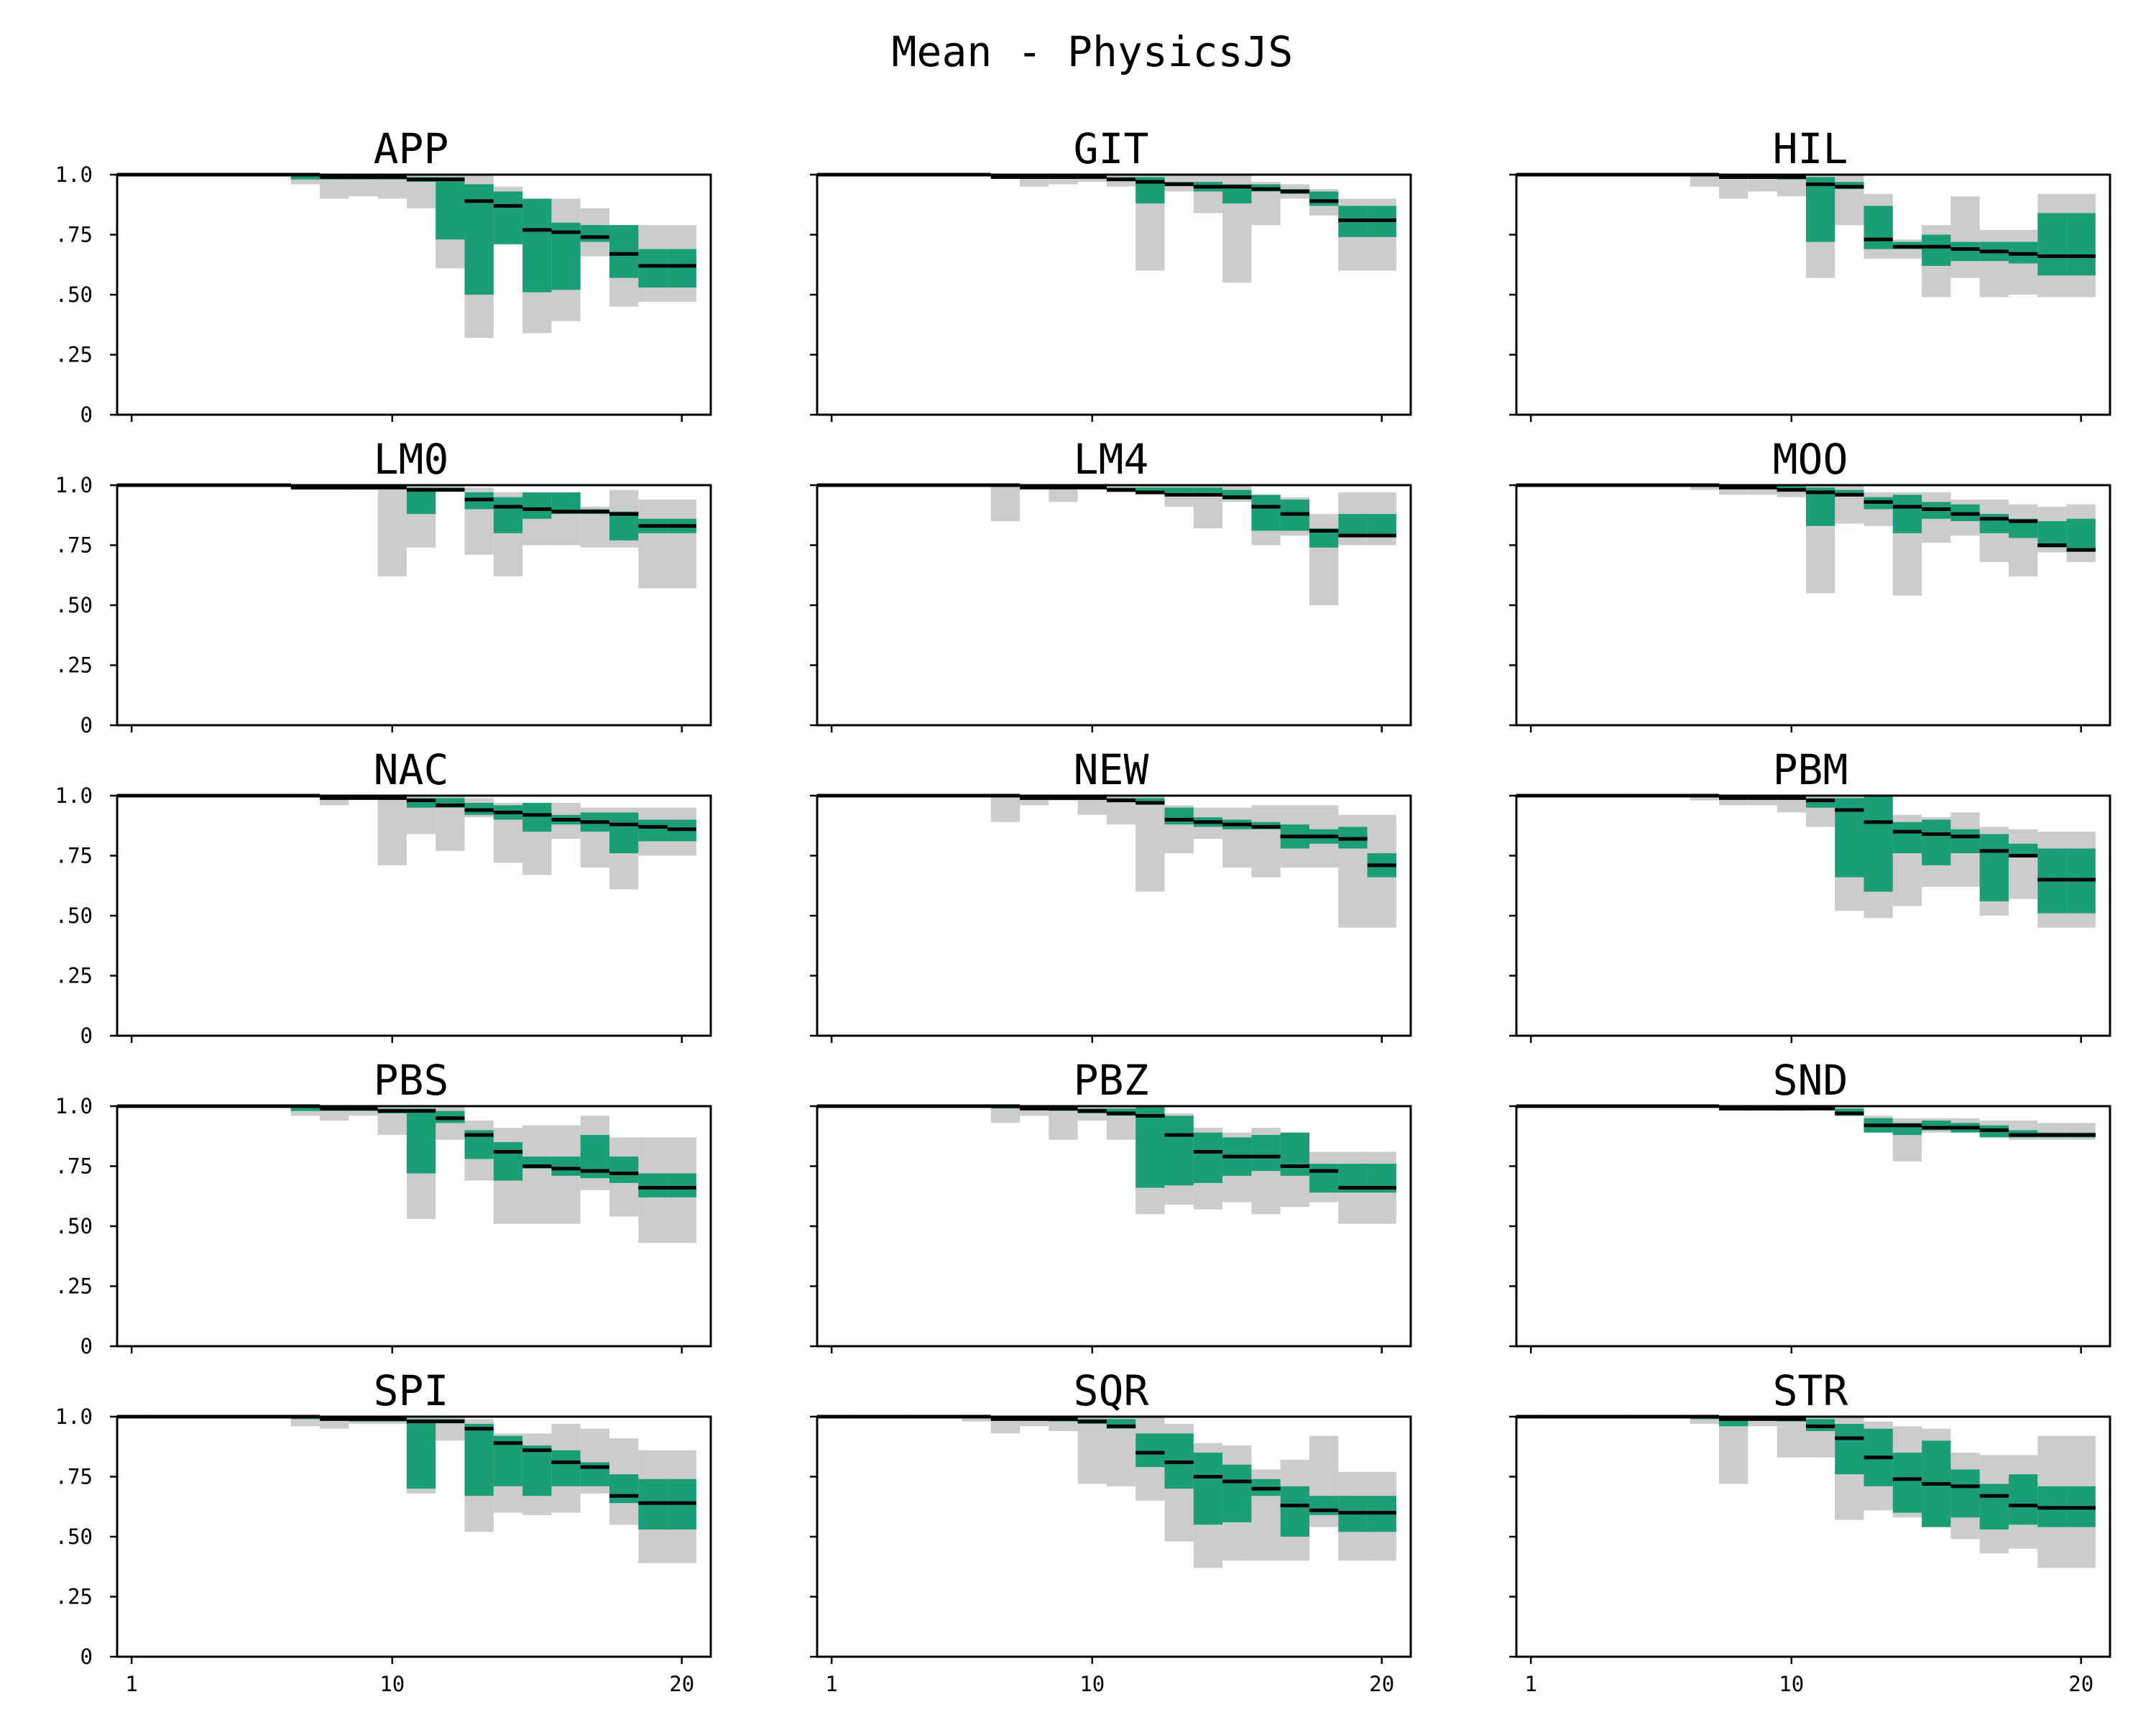 The height and width of the screenshot is (1725, 2156). What do you see at coordinates (1810, 894) in the screenshot?
I see `panel-pbm: PBM` at bounding box center [1810, 894].